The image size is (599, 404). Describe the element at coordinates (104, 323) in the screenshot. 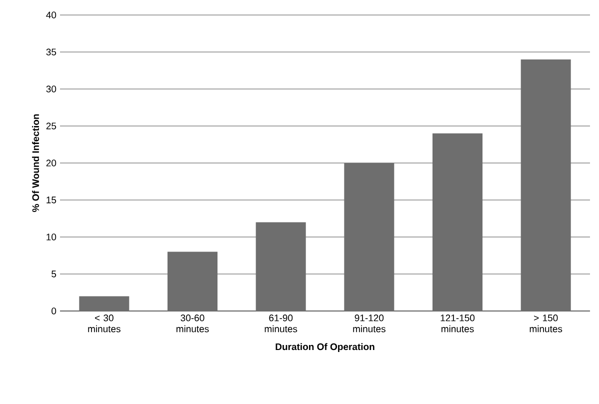

I see `x-tick-label: < 30 minutes` at that location.